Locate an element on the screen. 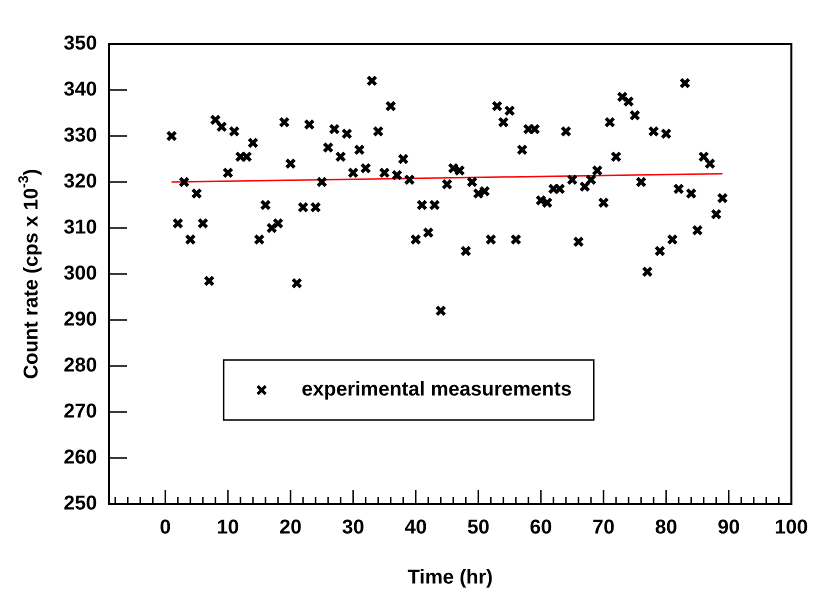 This screenshot has height=607, width=828. x-tick-label: 50 is located at coordinates (478, 527).